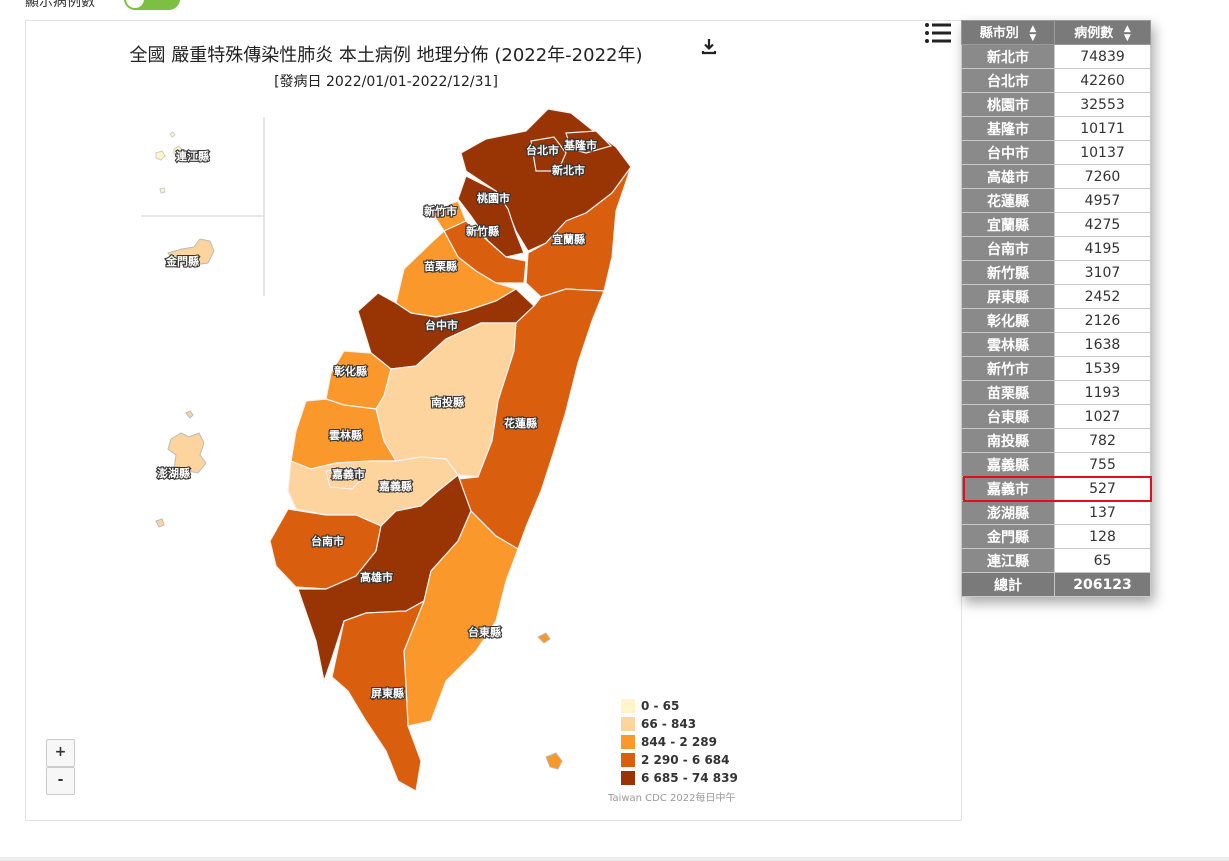 The width and height of the screenshot is (1229, 861). What do you see at coordinates (348, 474) in the screenshot?
I see `map-label-chiayi-city: 嘉義市` at bounding box center [348, 474].